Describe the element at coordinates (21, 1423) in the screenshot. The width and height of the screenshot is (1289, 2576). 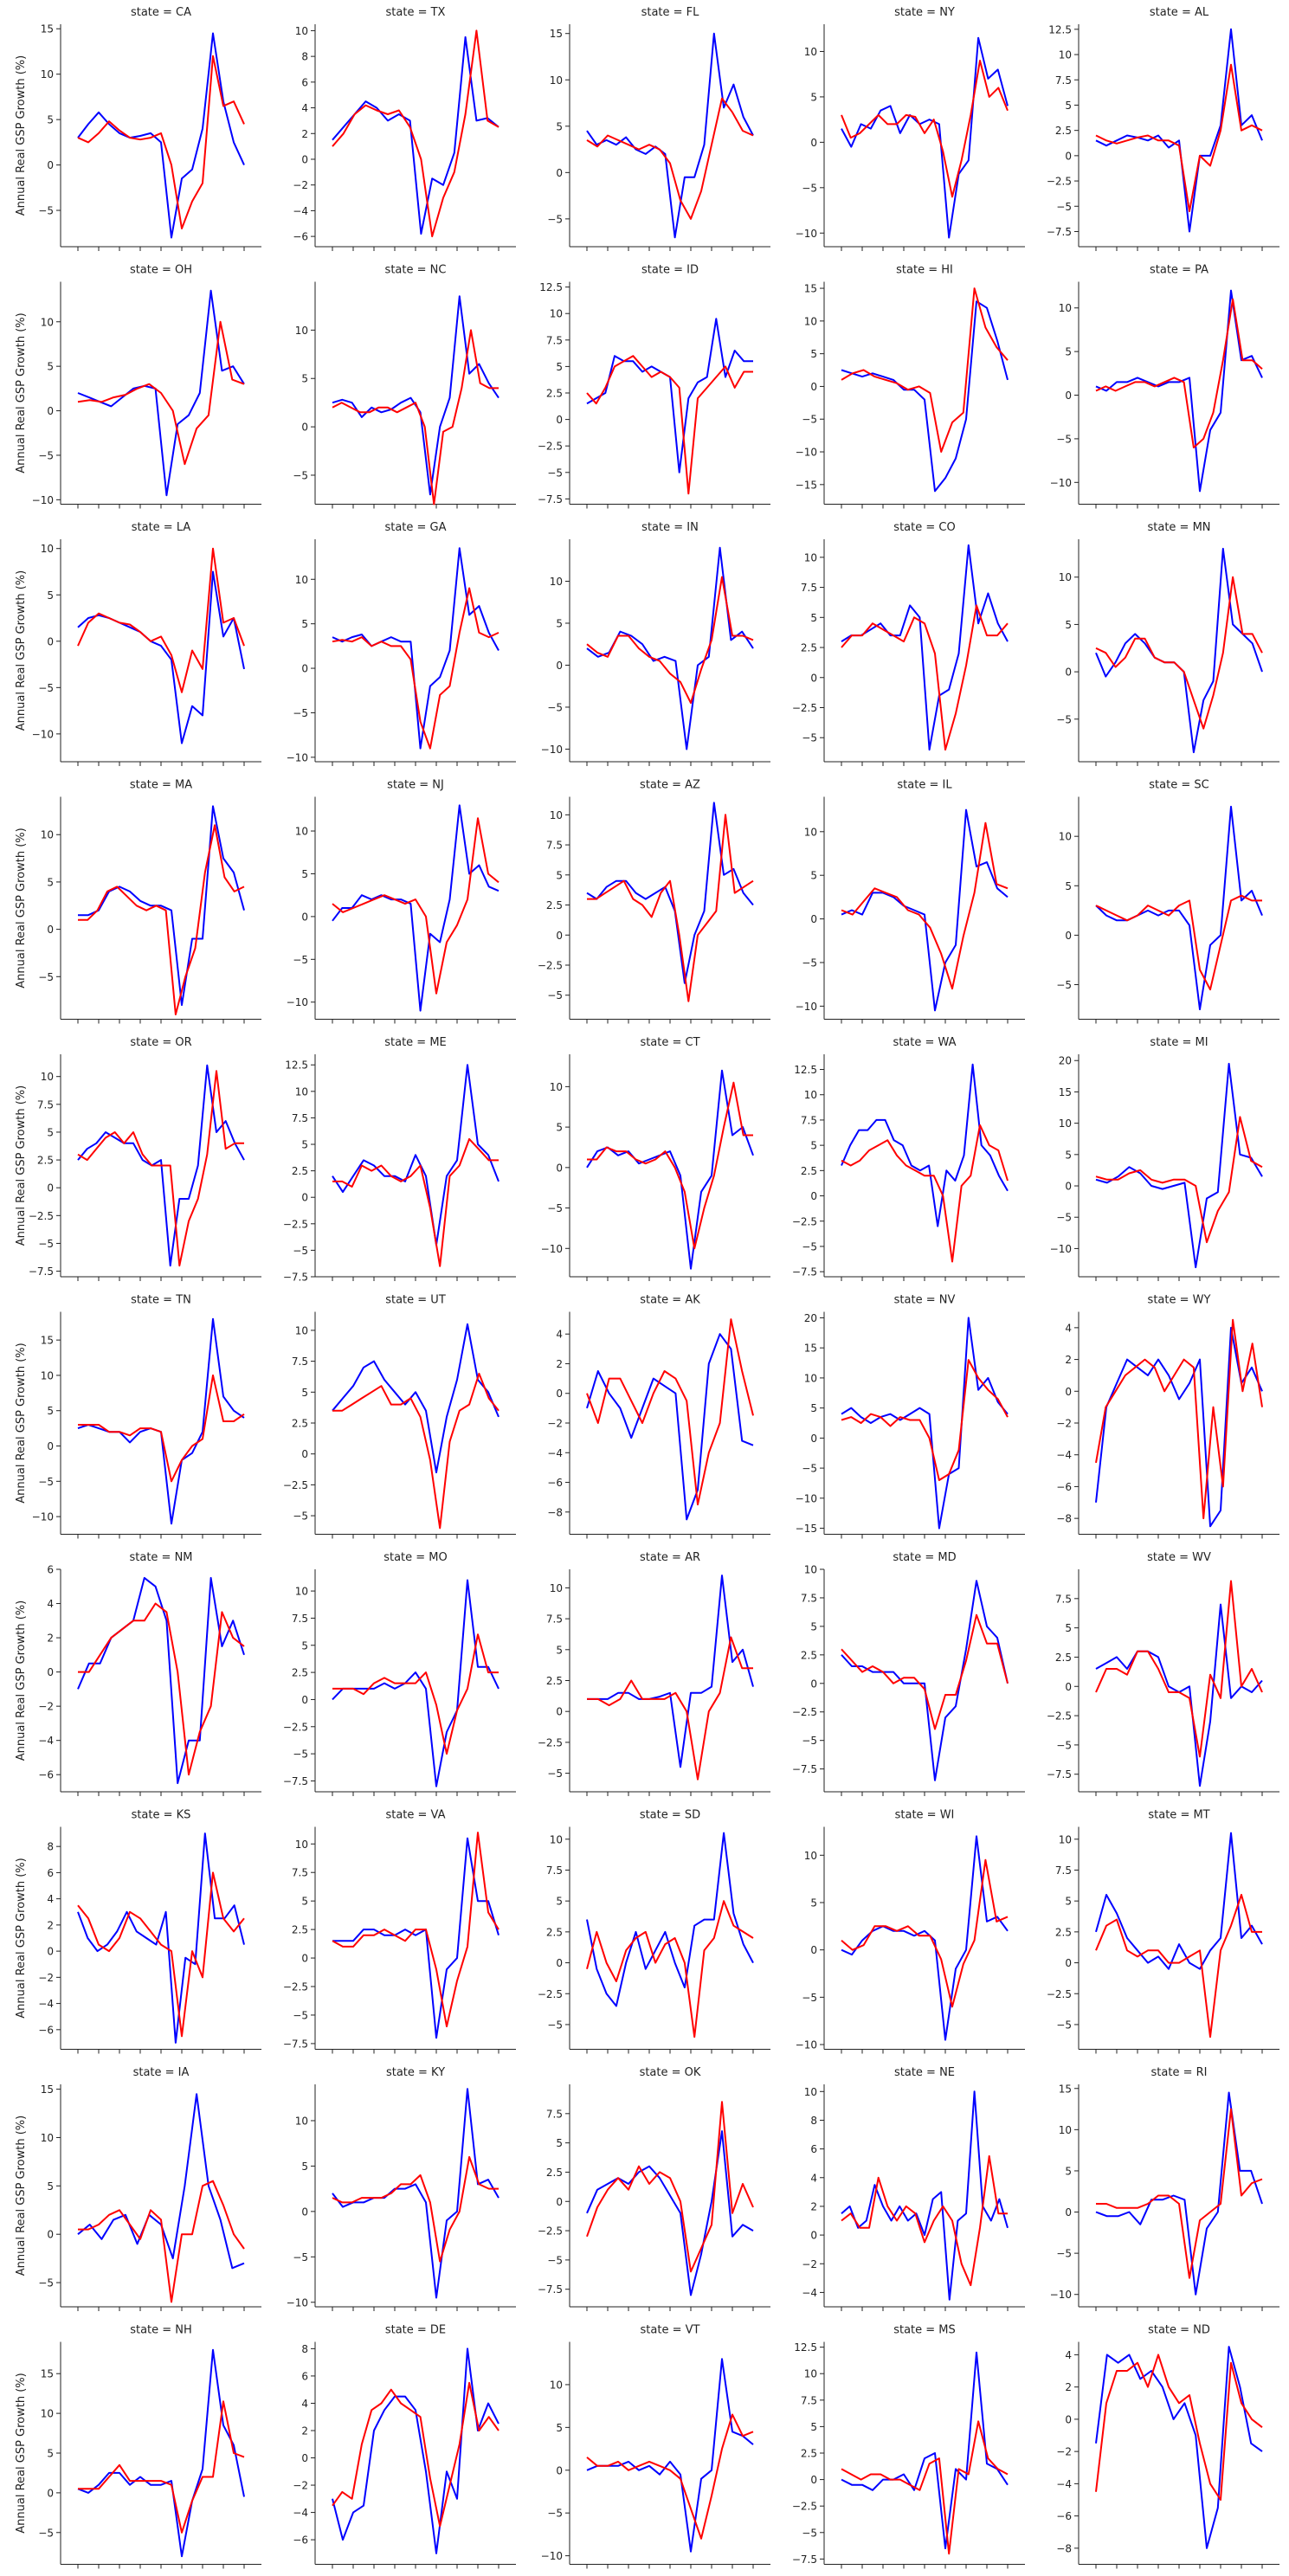
I see `y-axis-label: Annual Real GSP Growth (%)` at that location.